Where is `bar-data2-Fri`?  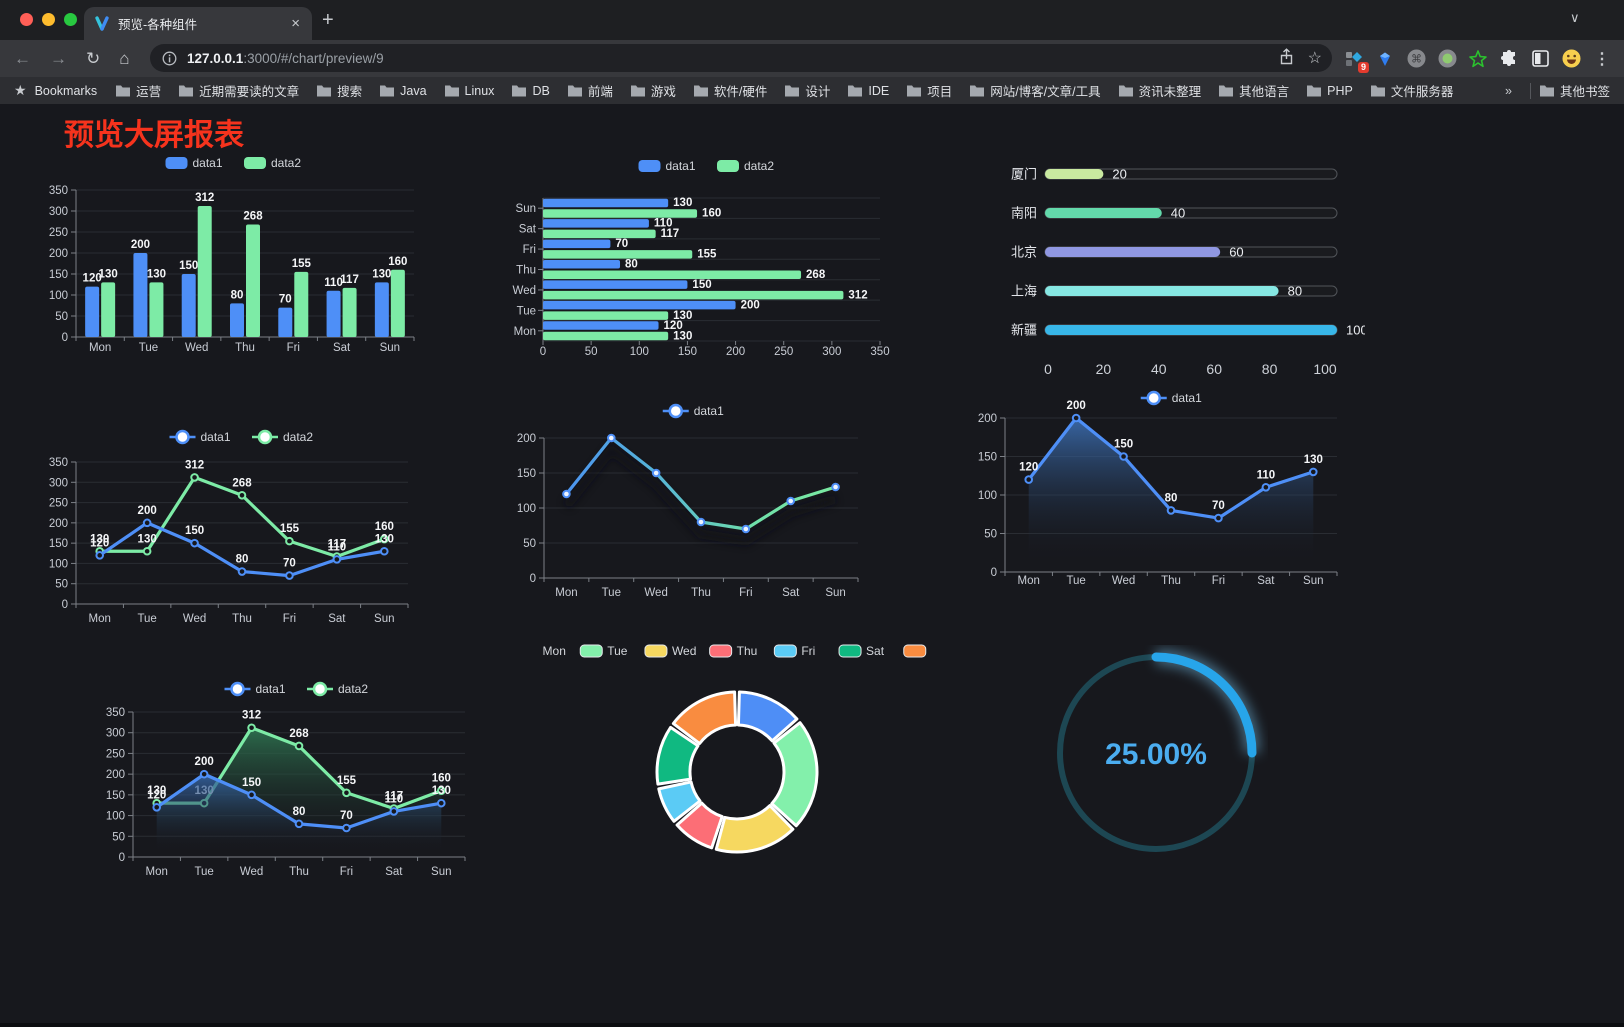 bar-data2-Fri is located at coordinates (301, 304).